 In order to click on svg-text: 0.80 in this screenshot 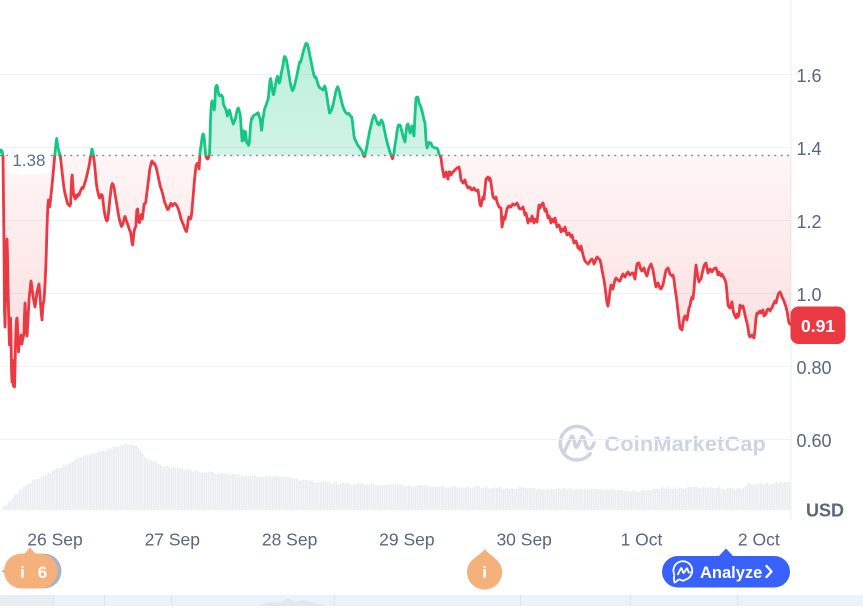, I will do `click(814, 368)`.